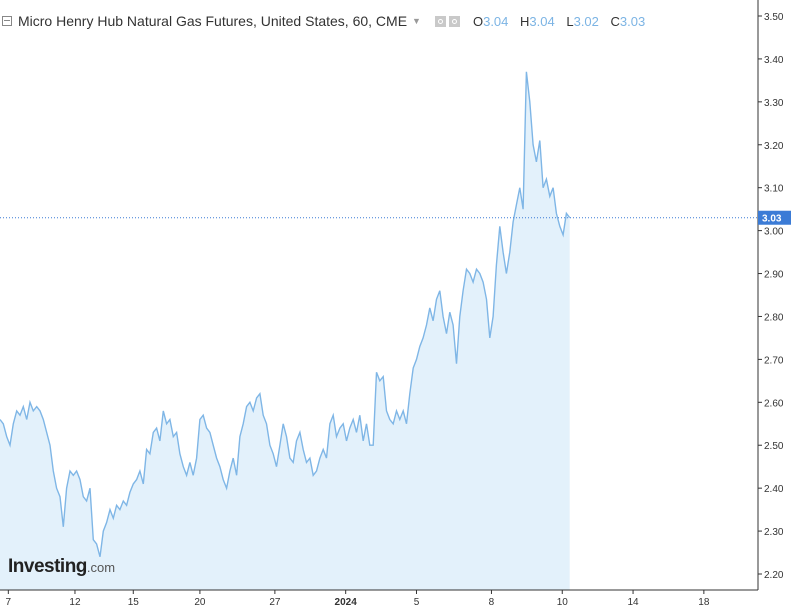  I want to click on y-tick-label: 3.20, so click(774, 146).